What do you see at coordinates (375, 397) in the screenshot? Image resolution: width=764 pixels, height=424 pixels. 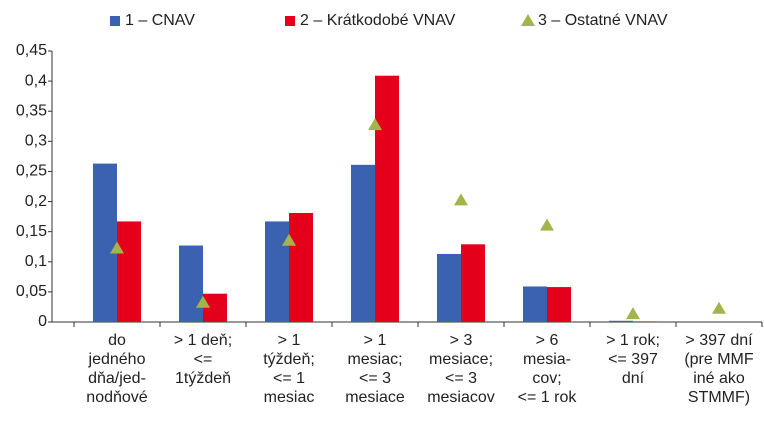 I see `x-tick-label: mesiace` at bounding box center [375, 397].